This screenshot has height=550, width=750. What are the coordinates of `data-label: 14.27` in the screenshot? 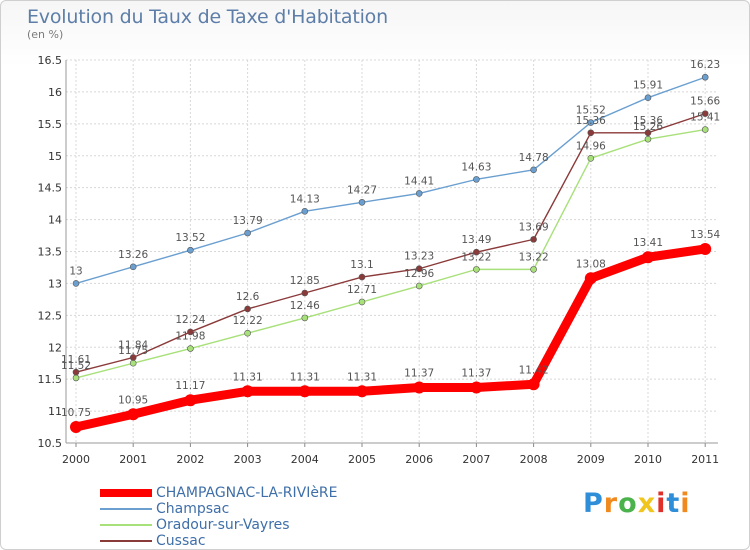 It's located at (362, 190).